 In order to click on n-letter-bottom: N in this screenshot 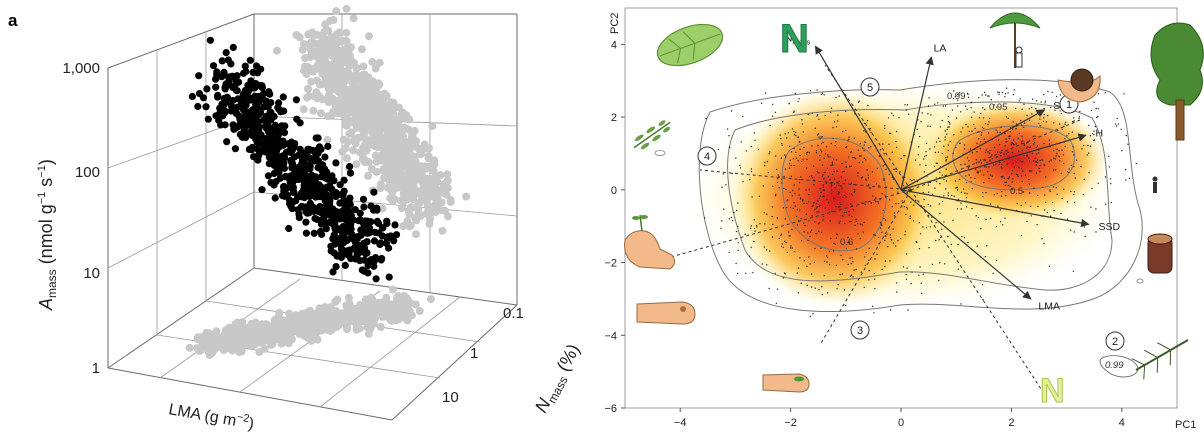, I will do `click(1052, 391)`.